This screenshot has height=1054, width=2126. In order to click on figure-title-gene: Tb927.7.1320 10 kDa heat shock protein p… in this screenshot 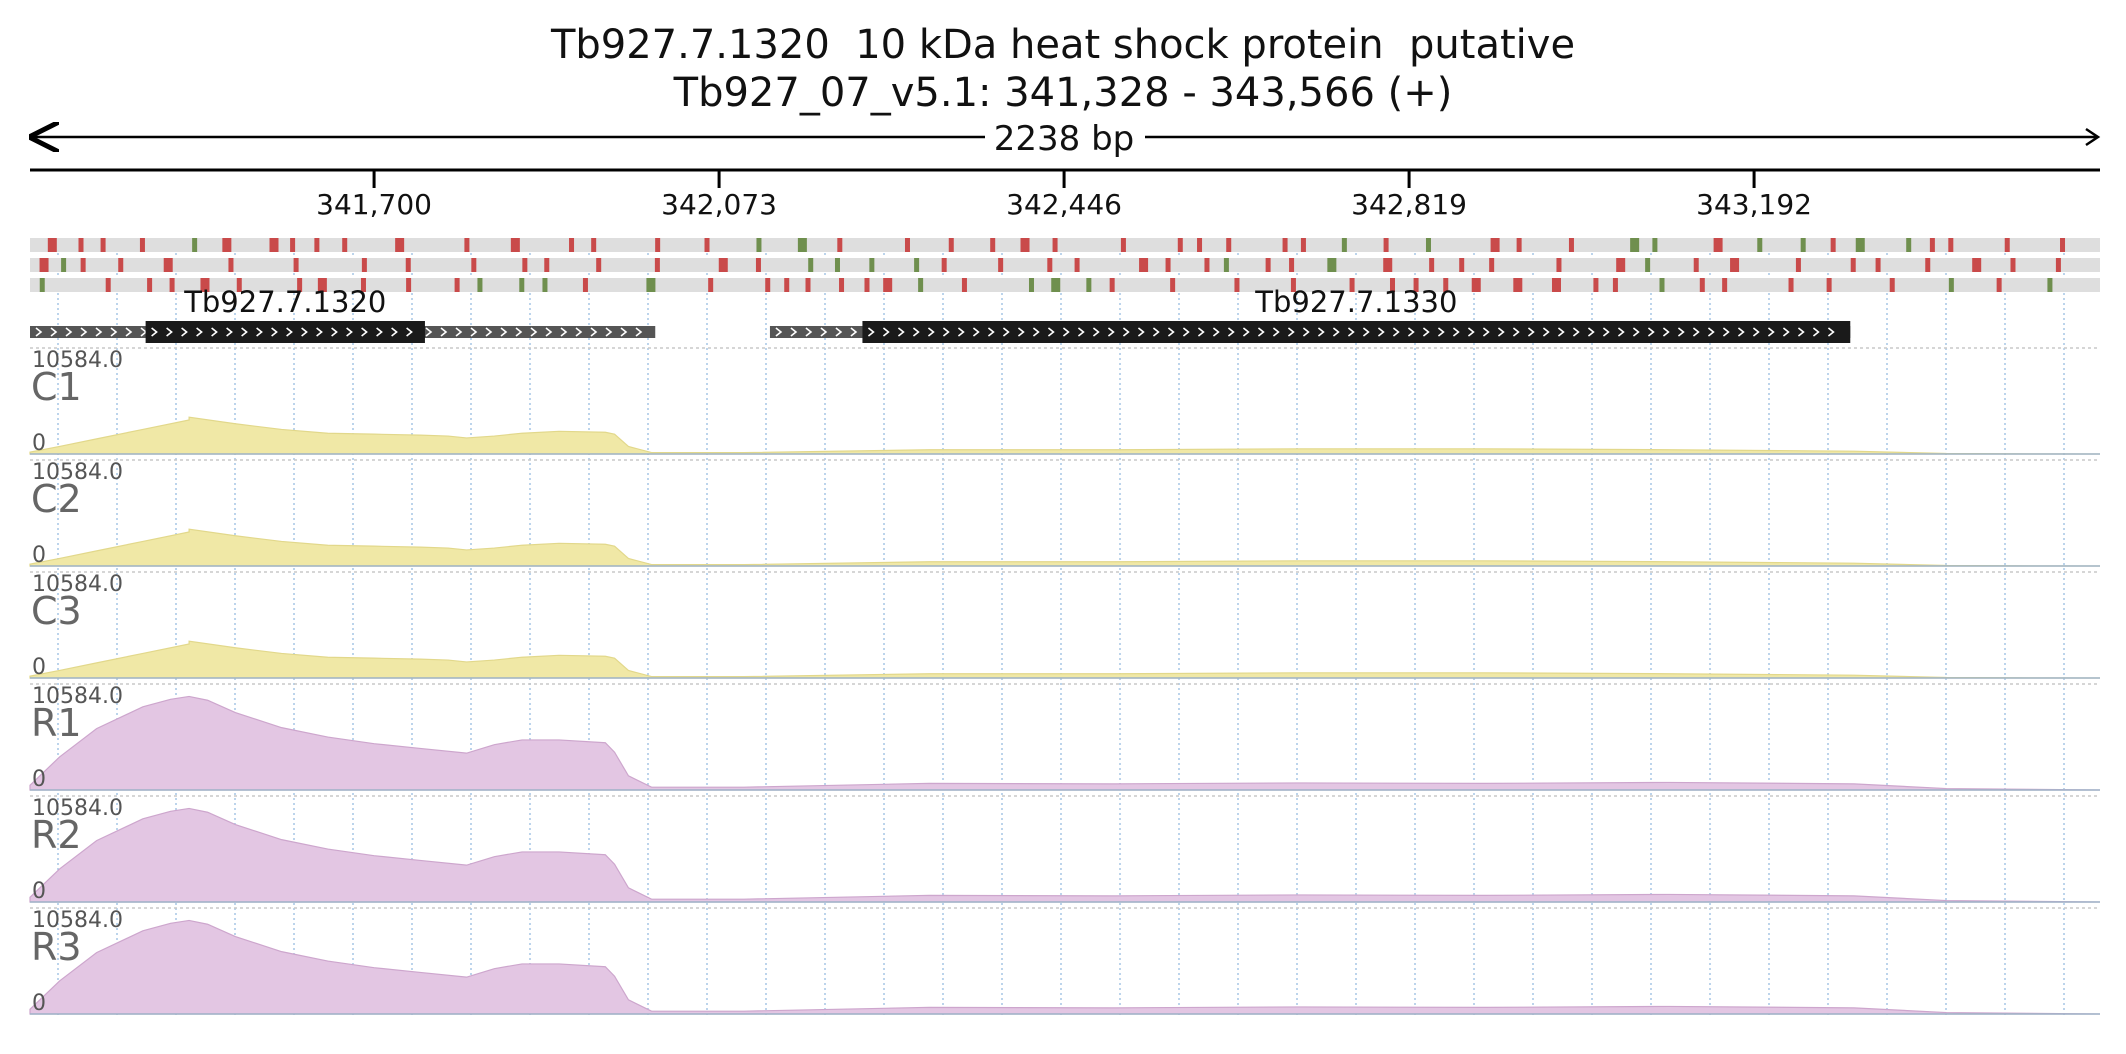, I will do `click(1063, 45)`.